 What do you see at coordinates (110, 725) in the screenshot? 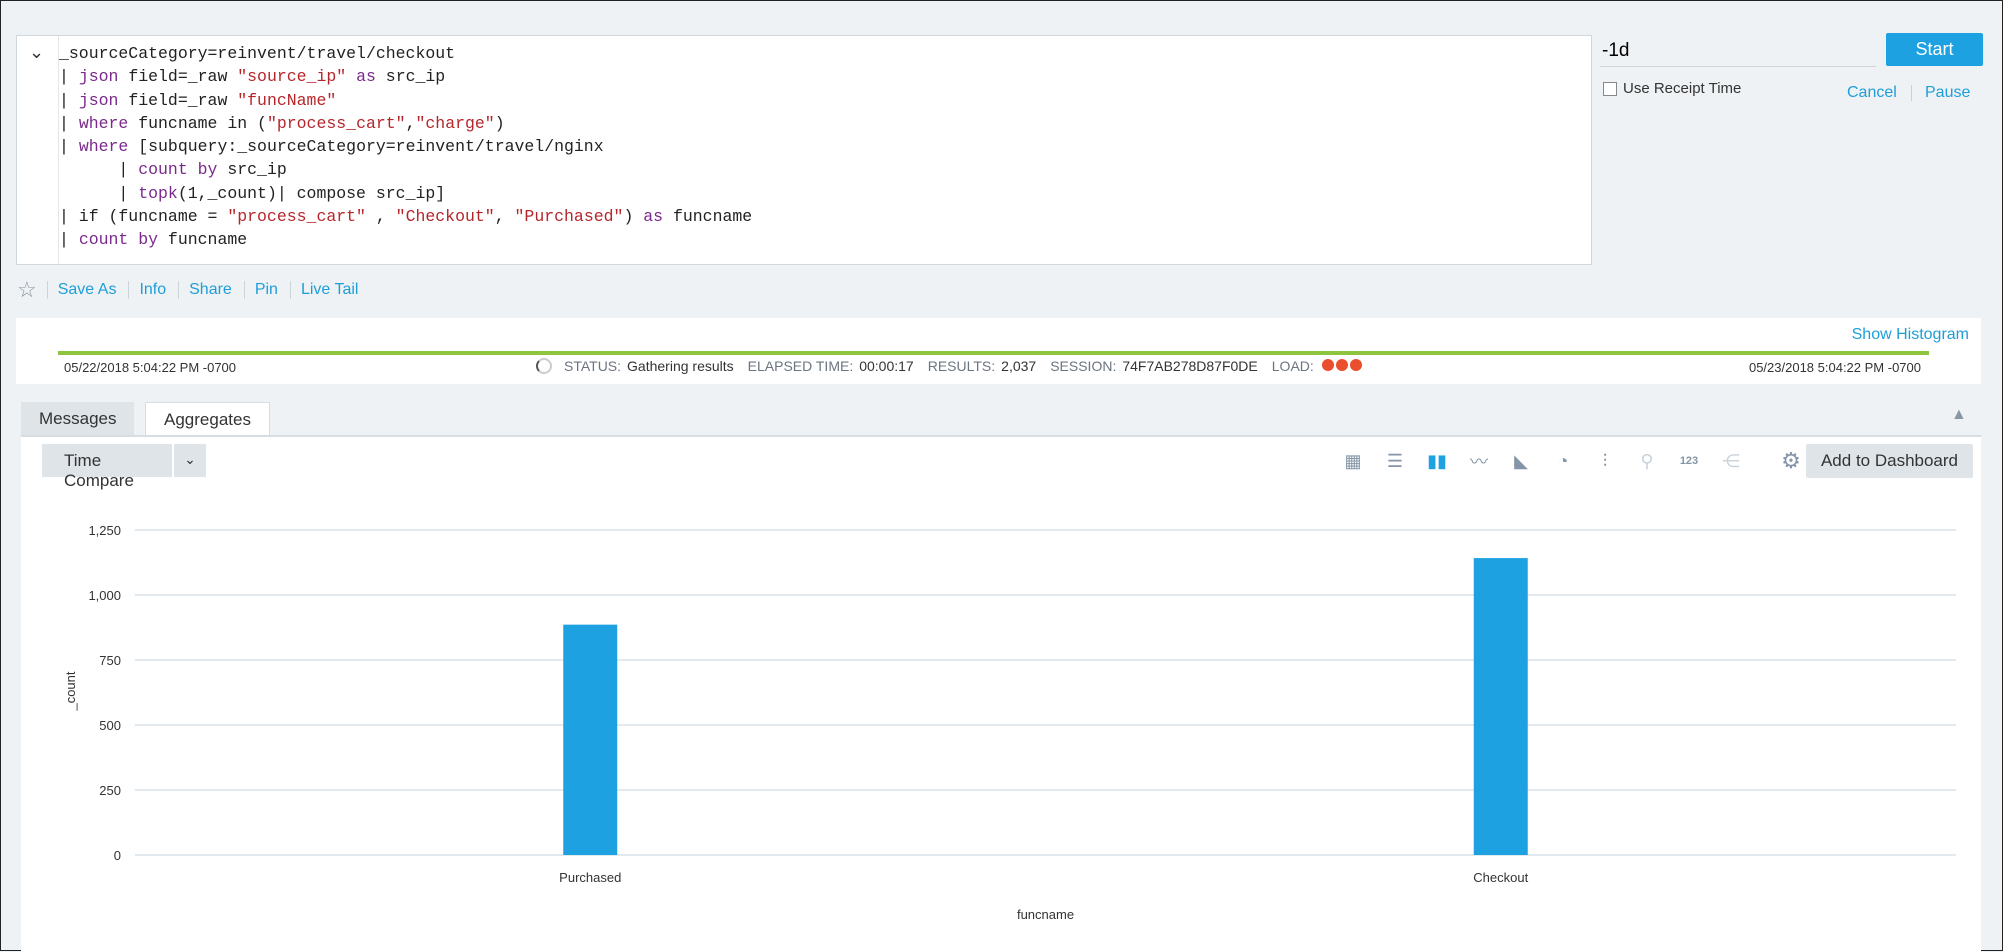
I see `y-tick-label: 500` at bounding box center [110, 725].